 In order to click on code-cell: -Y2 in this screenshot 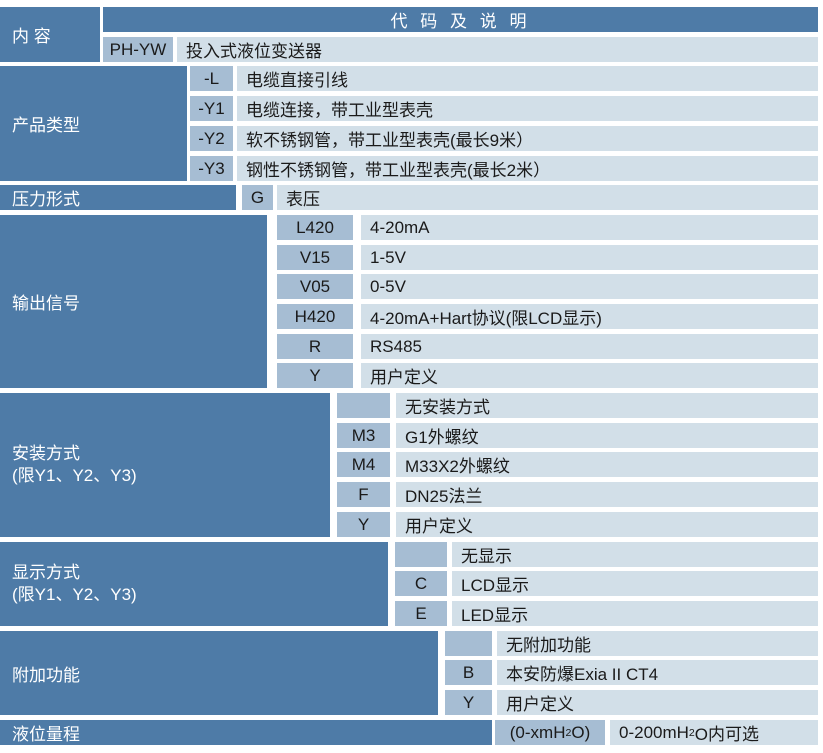, I will do `click(211, 138)`.